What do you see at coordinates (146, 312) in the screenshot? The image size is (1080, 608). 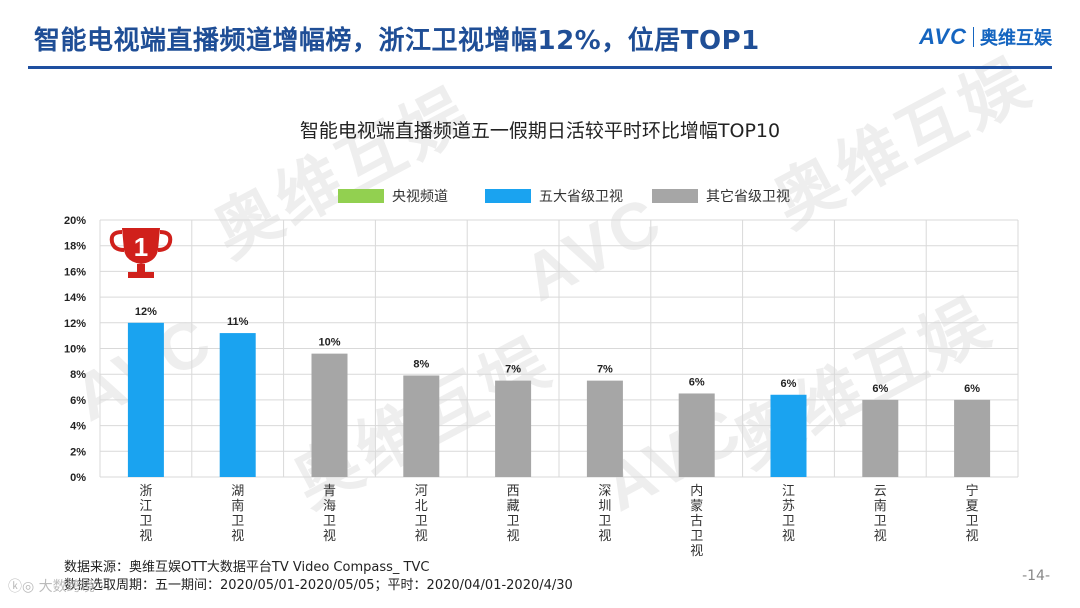 I see `data-label: 12%` at bounding box center [146, 312].